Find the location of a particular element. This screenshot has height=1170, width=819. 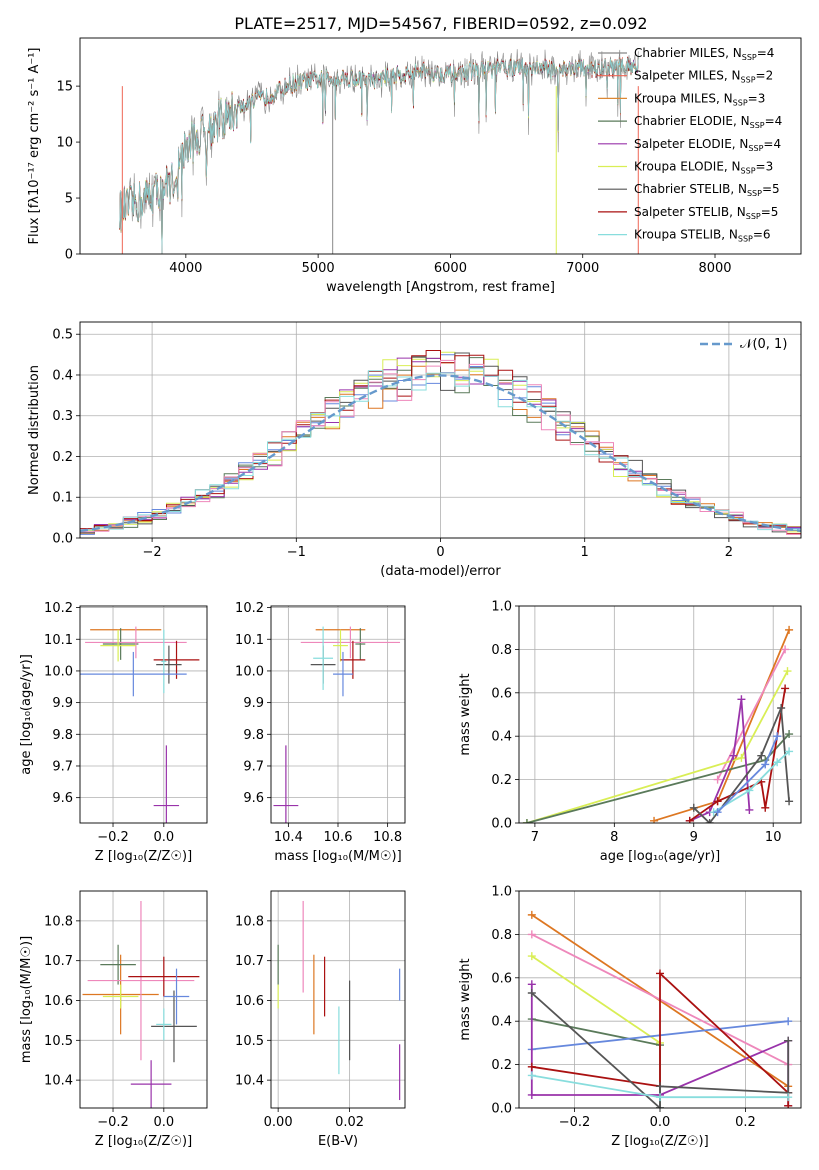

y-axis-label: mass weight is located at coordinates (465, 714).